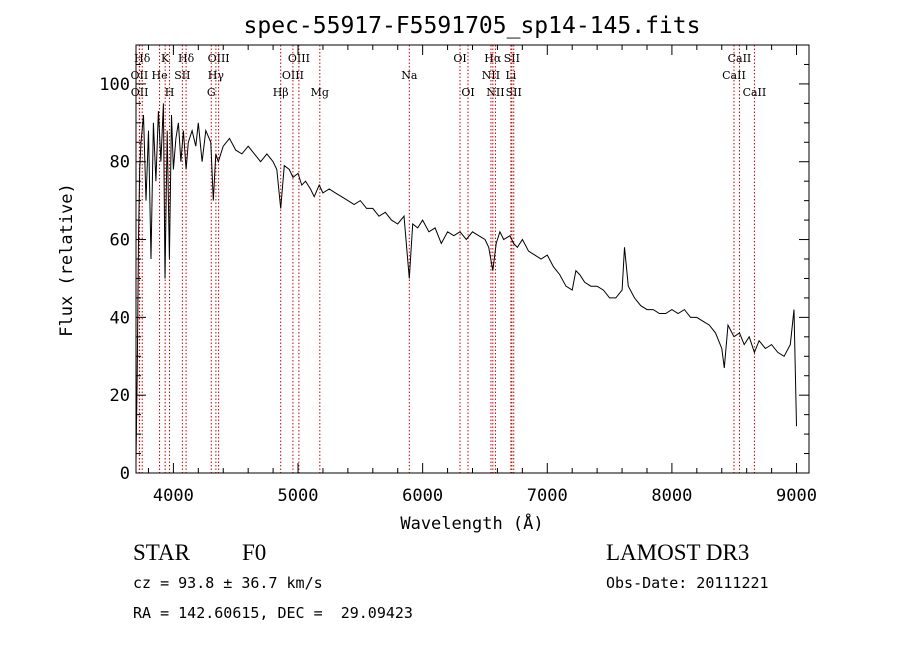  Describe the element at coordinates (678, 552) in the screenshot. I see `survey-name: LAMOST DR3` at that location.